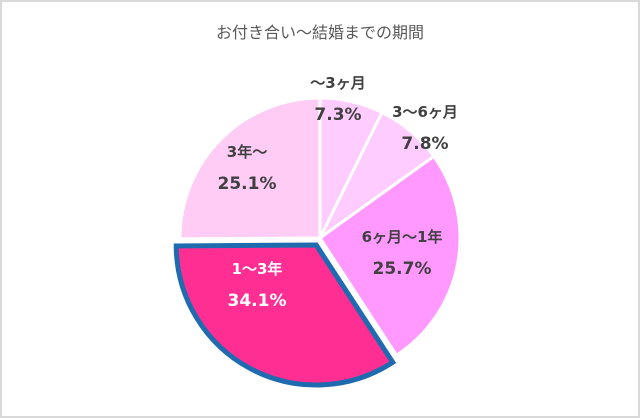 Image resolution: width=640 pixels, height=418 pixels. What do you see at coordinates (247, 152) in the screenshot?
I see `slice-category-label: 3年〜` at bounding box center [247, 152].